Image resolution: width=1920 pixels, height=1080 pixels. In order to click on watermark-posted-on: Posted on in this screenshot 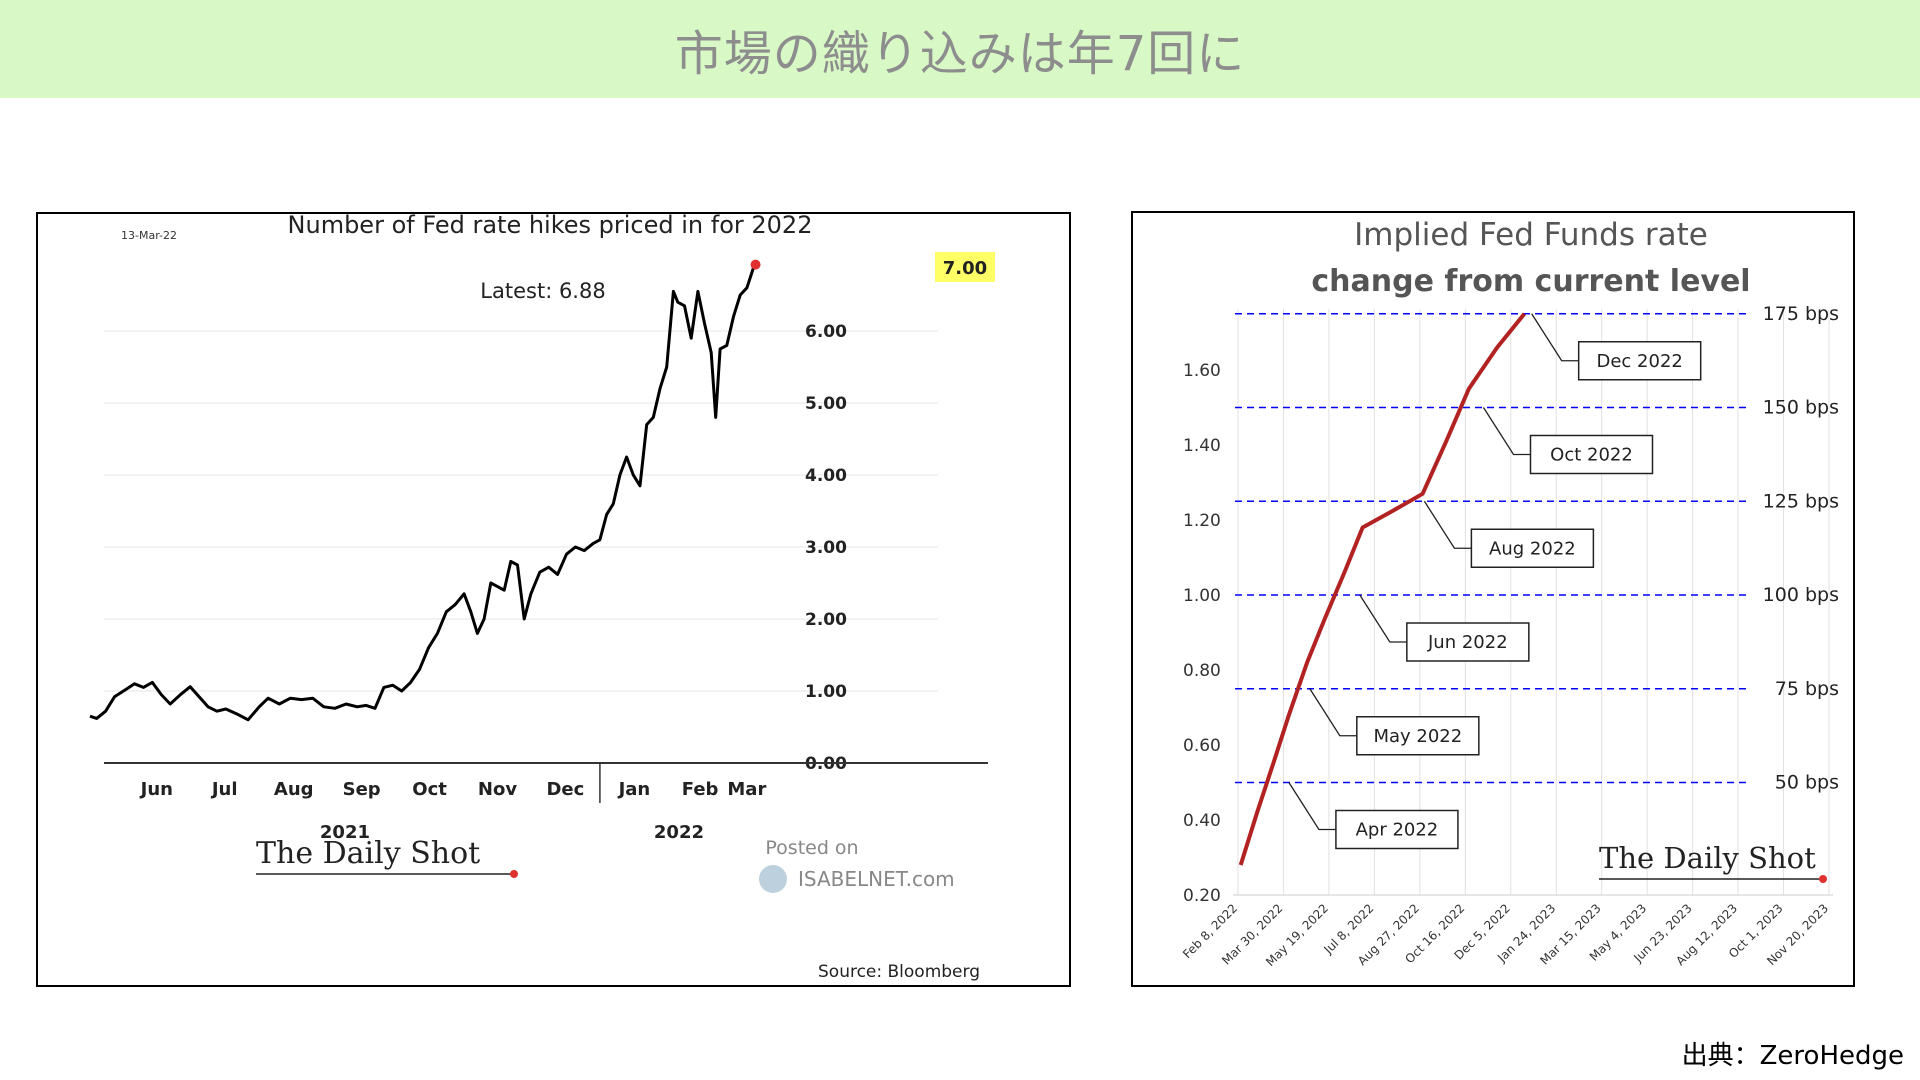, I will do `click(811, 848)`.